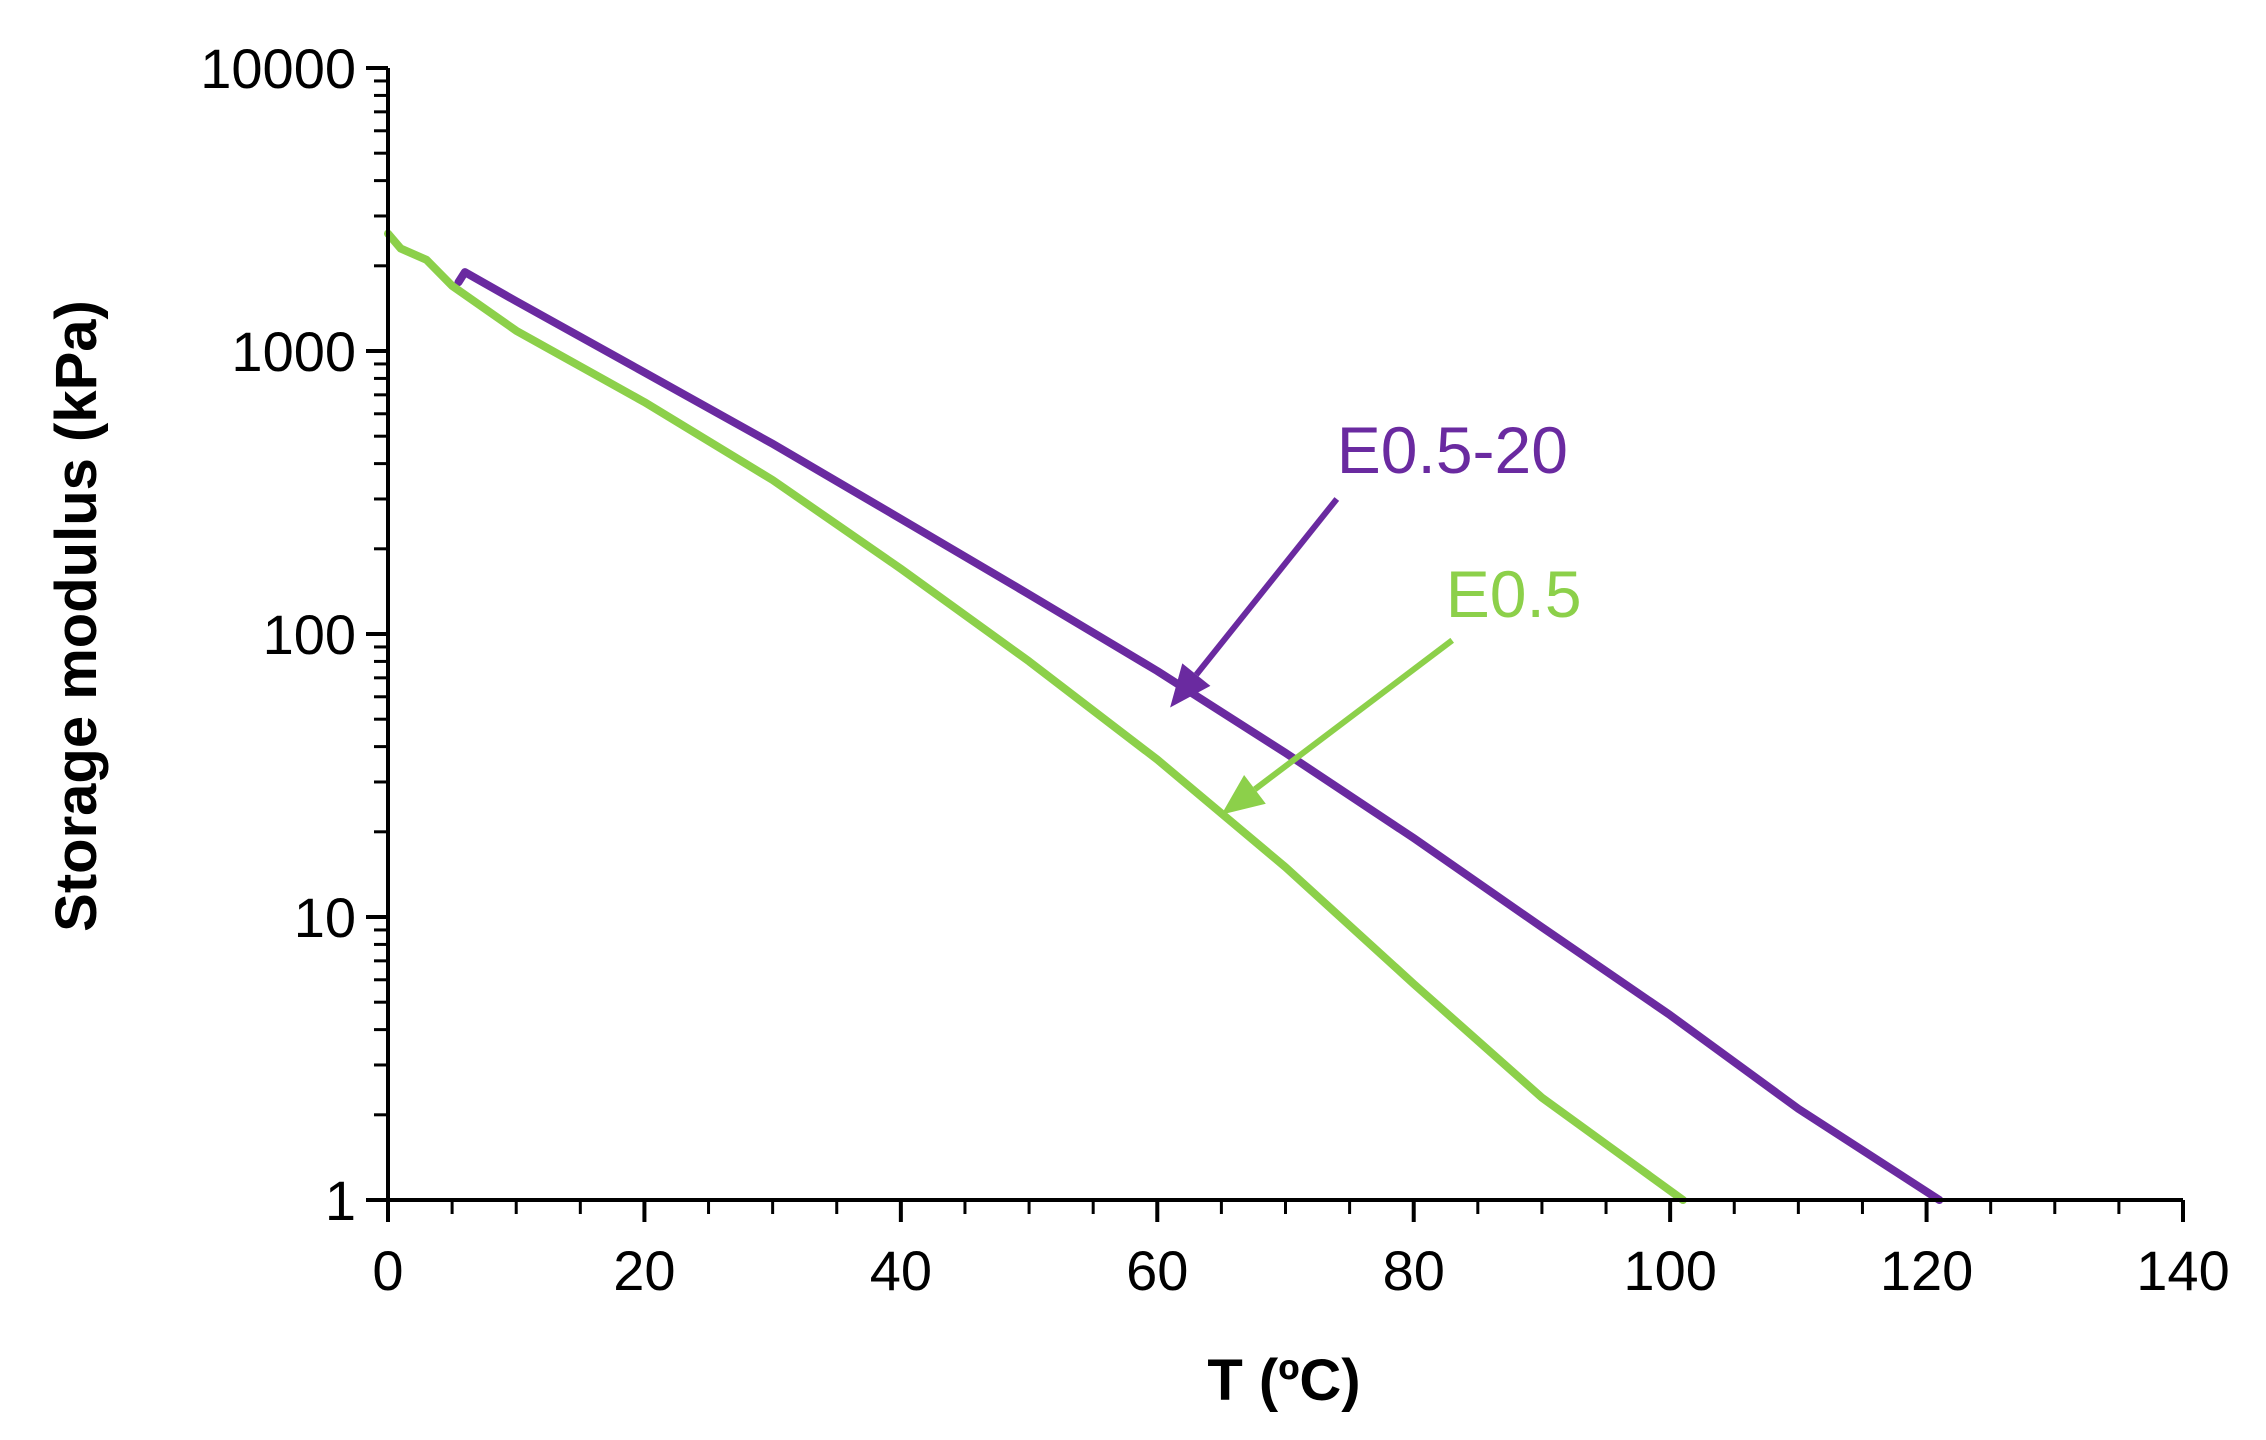 Image resolution: width=2266 pixels, height=1440 pixels. Describe the element at coordinates (1414, 1270) in the screenshot. I see `x-tick-label: 80` at that location.